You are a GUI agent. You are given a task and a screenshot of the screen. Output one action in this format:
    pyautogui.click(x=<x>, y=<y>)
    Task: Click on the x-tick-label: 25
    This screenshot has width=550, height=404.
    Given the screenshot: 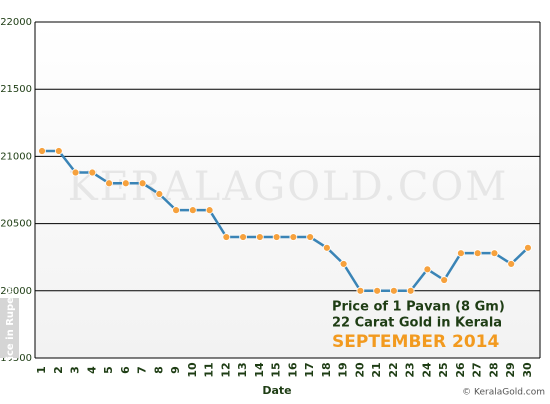 What is the action you would take?
    pyautogui.click(x=443, y=369)
    